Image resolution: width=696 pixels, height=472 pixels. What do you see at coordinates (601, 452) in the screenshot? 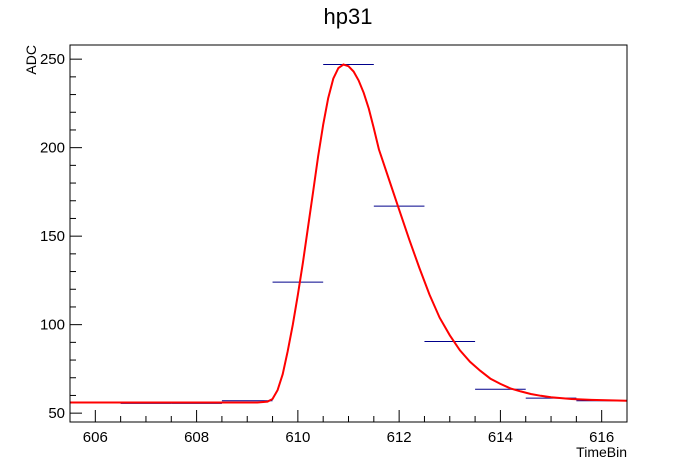
I see `x-axis-title: TimeBin` at bounding box center [601, 452].